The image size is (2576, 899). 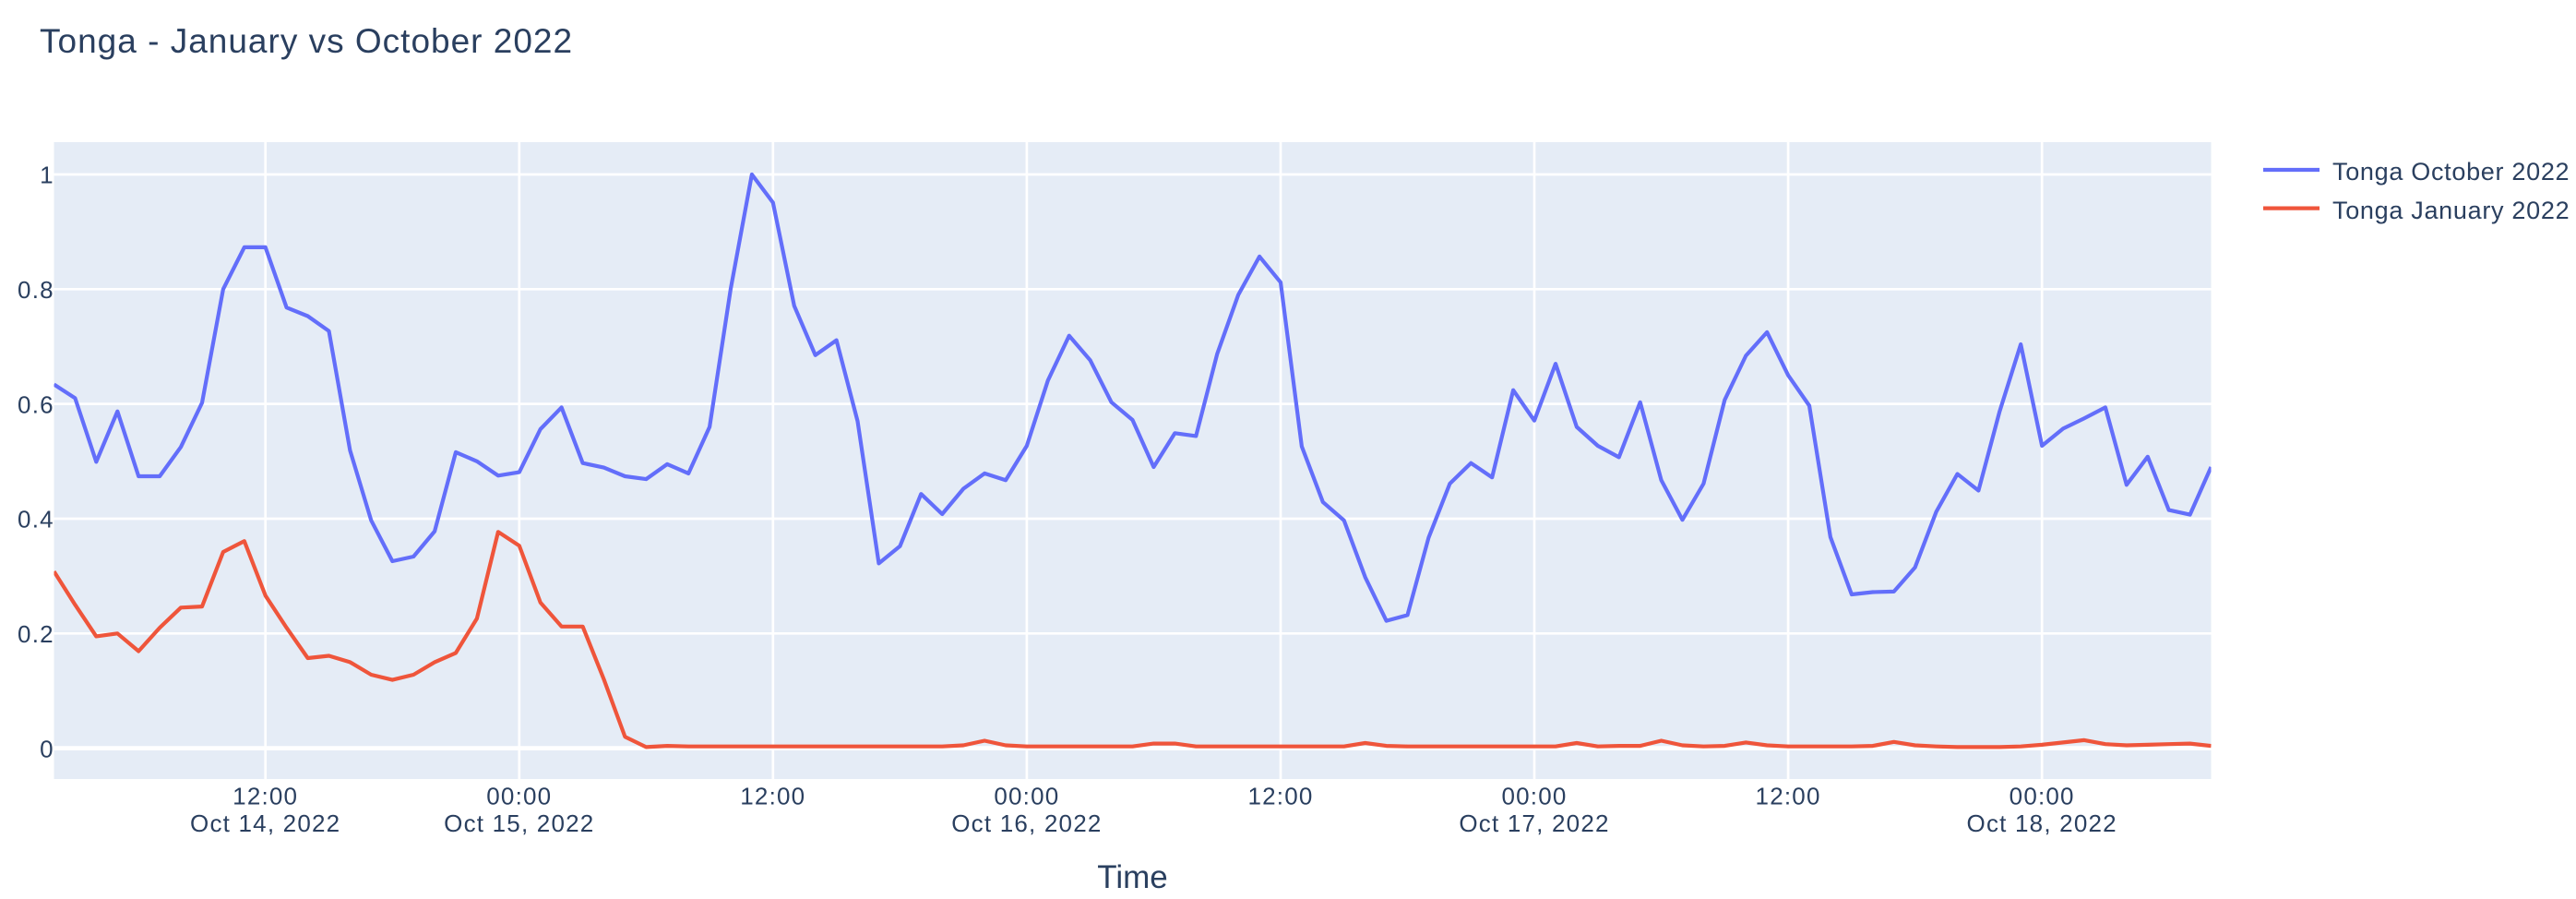 I want to click on svg-text: 1, so click(x=47, y=175).